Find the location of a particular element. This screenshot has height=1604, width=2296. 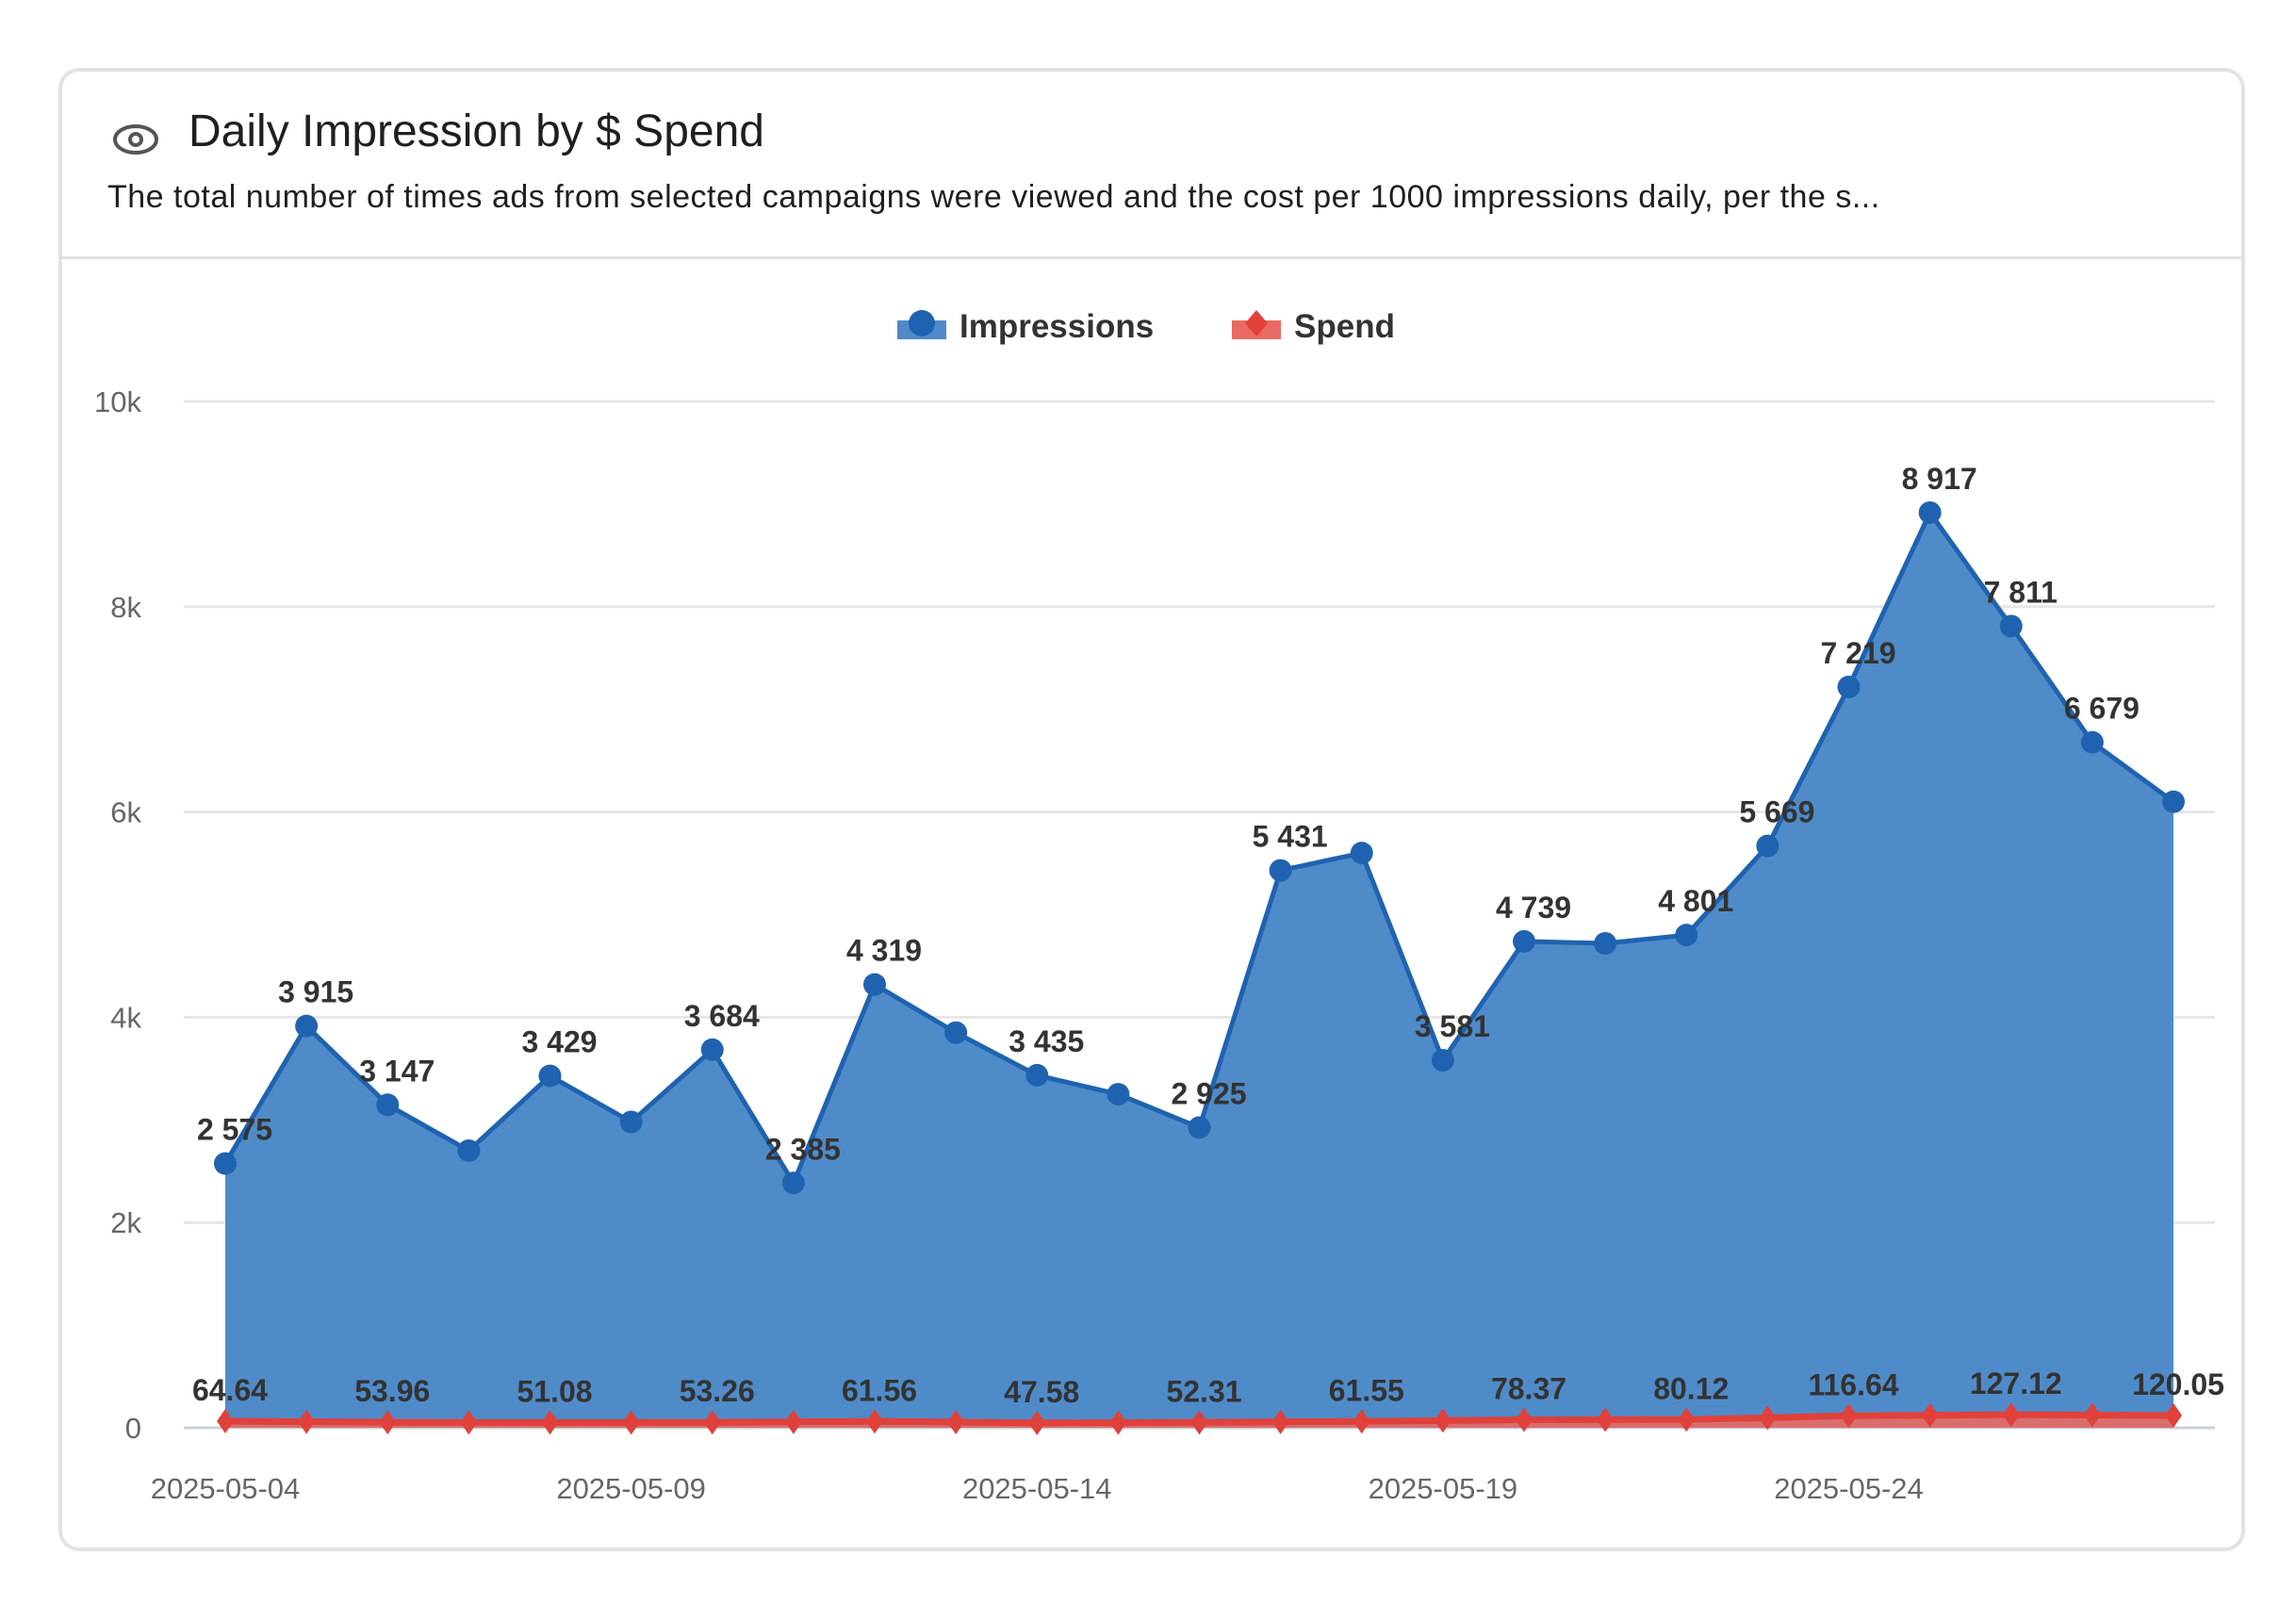

data-label-impressions: 2 925 is located at coordinates (1208, 1093).